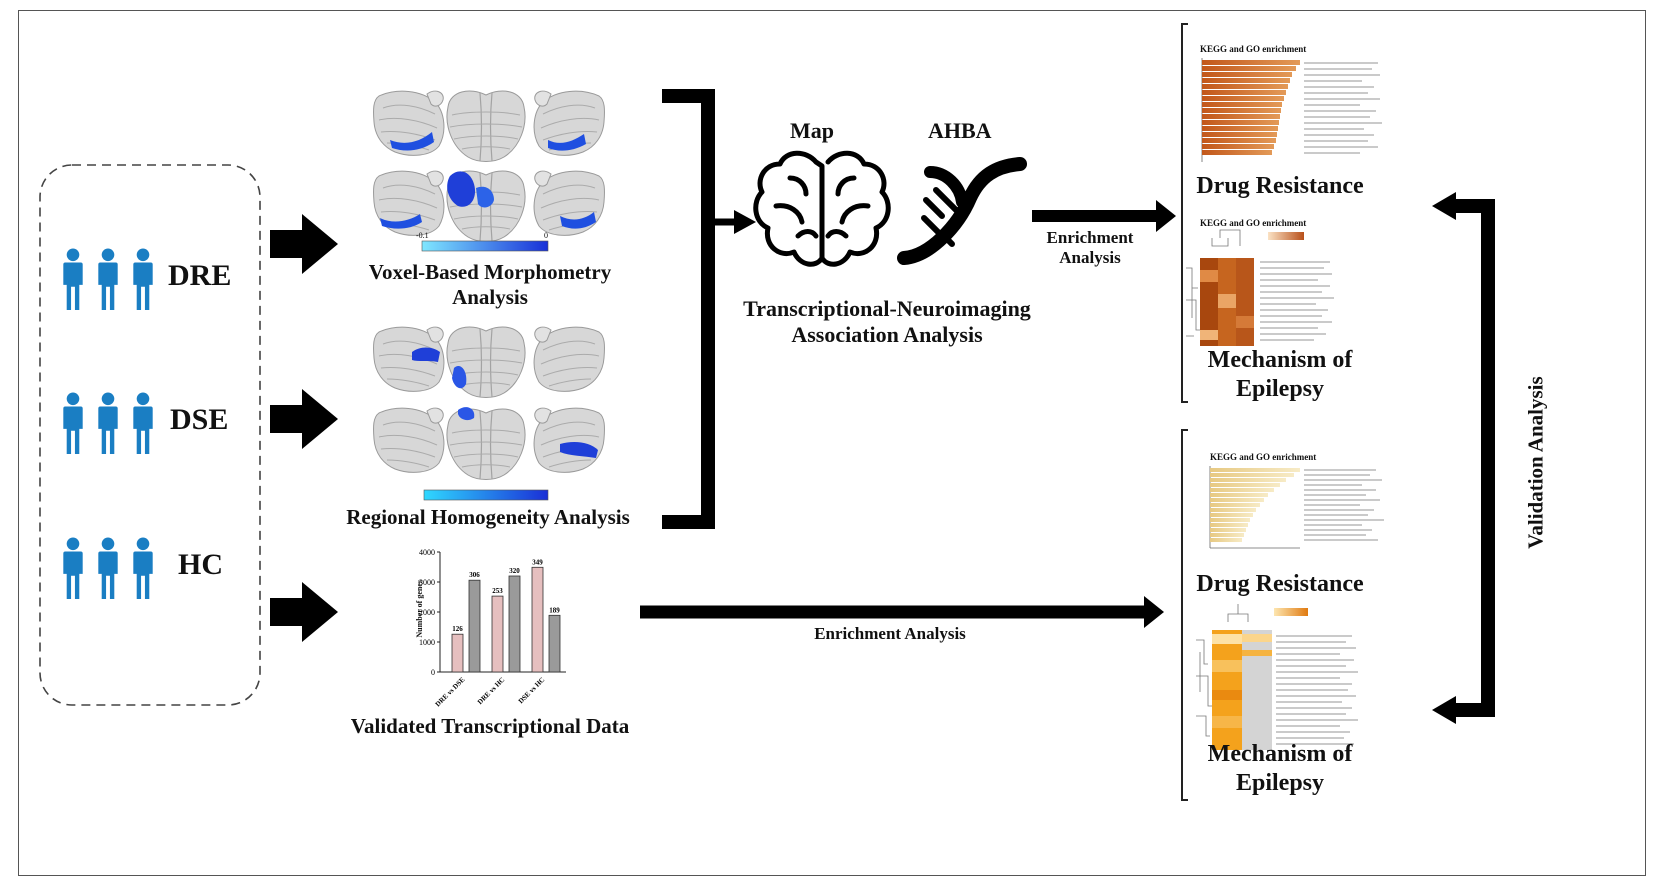 This screenshot has height=886, width=1664. What do you see at coordinates (490, 285) in the screenshot?
I see `vbm-analysis-label: Voxel-Based Morphometry Analysis` at bounding box center [490, 285].